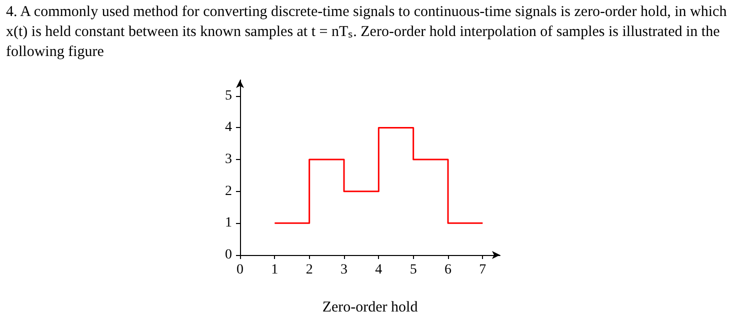  I want to click on y-tick-label: 4, so click(228, 128).